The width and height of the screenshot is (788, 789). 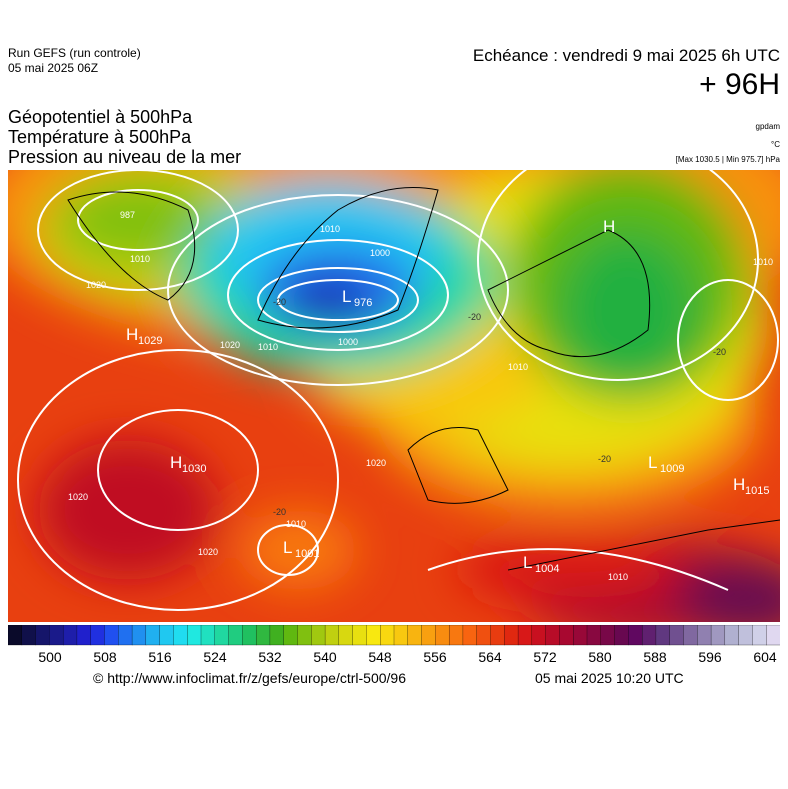 I want to click on pressure-value: 1015, so click(x=757, y=491).